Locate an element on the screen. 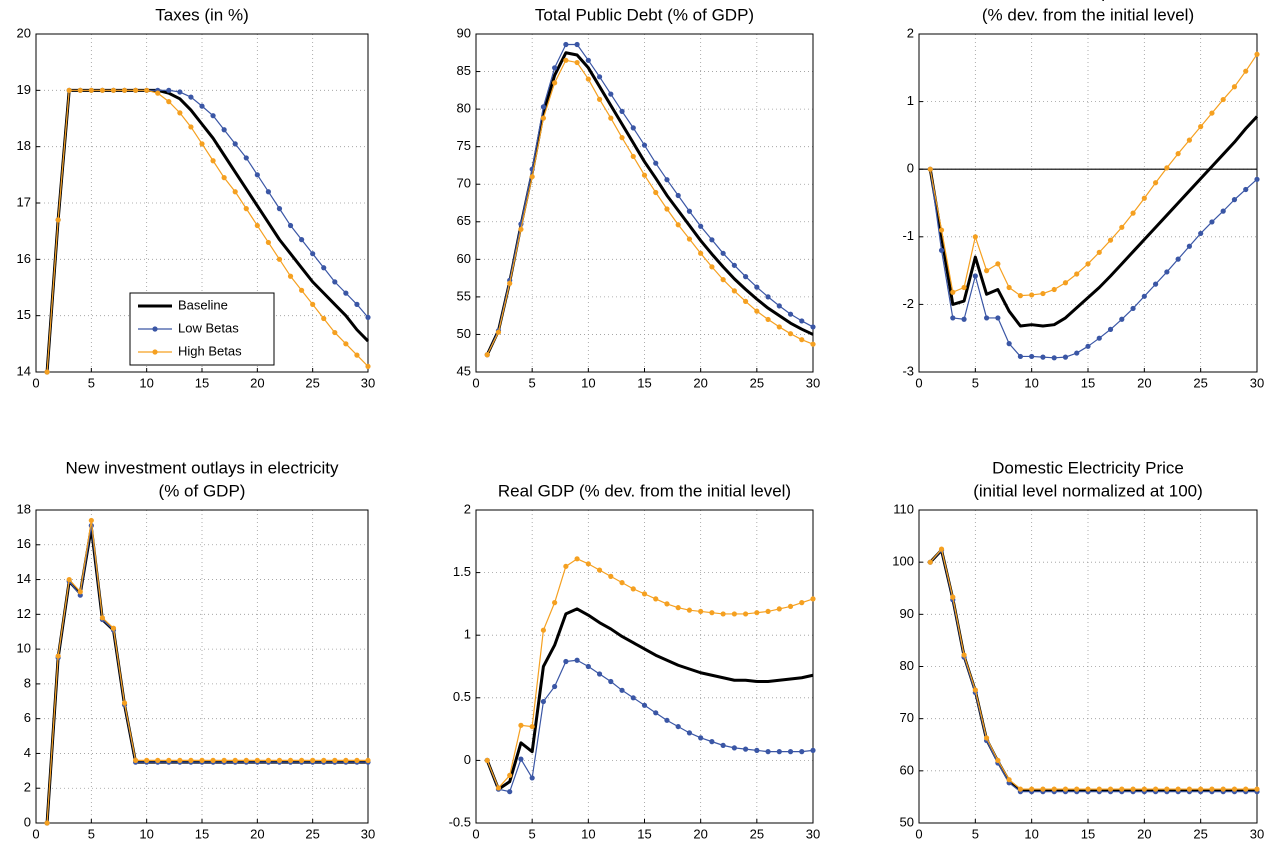 The width and height of the screenshot is (1284, 849). y-tick-label: -1 is located at coordinates (908, 235).